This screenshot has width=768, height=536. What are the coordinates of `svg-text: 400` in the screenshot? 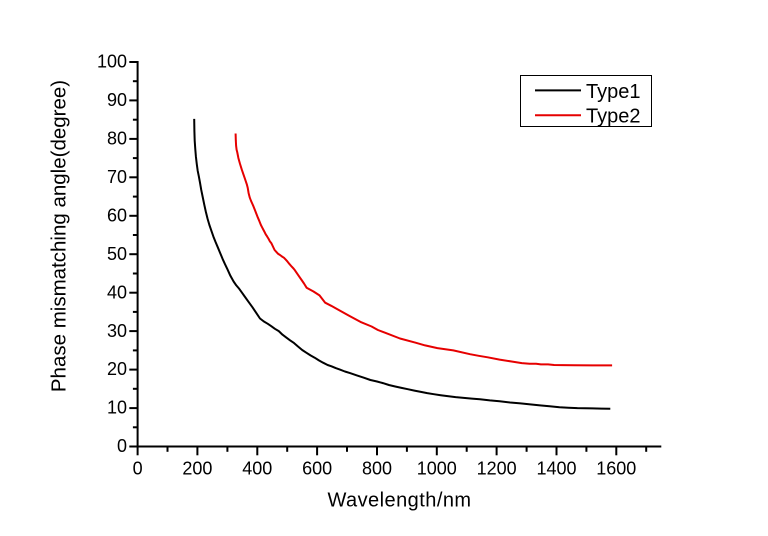 It's located at (257, 468).